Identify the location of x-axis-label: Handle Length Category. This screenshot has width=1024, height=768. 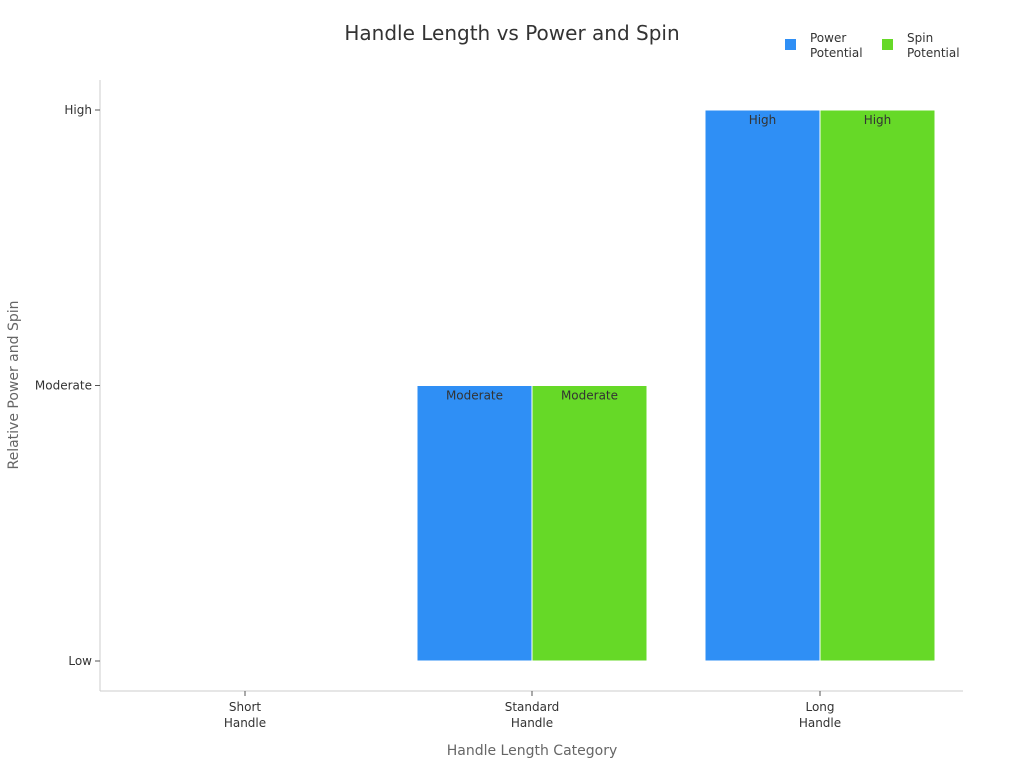
(532, 751).